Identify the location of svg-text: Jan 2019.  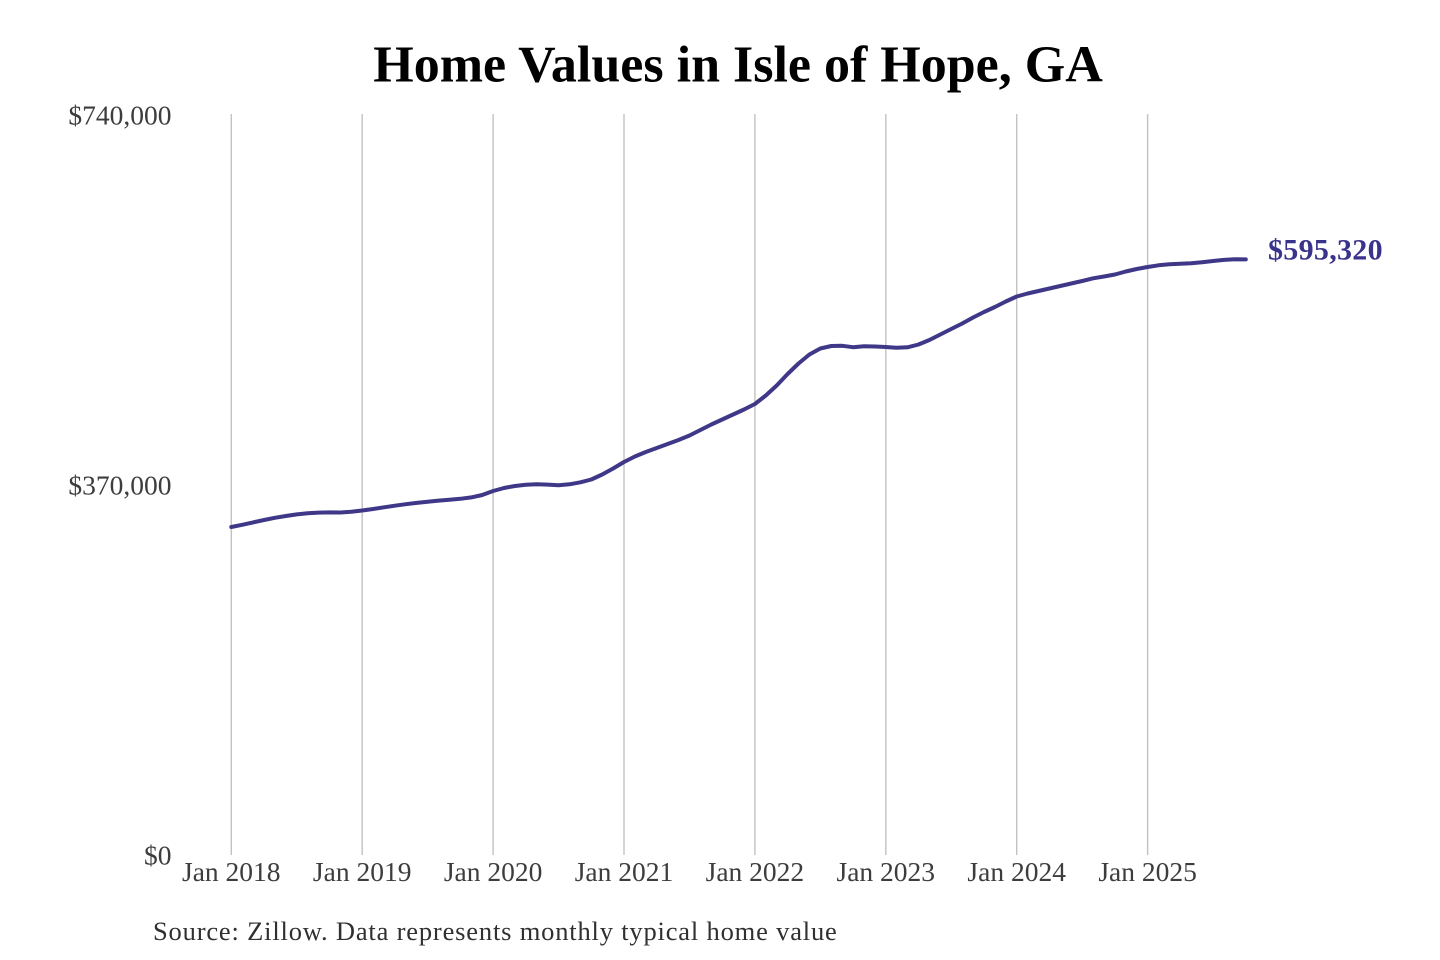
(362, 871).